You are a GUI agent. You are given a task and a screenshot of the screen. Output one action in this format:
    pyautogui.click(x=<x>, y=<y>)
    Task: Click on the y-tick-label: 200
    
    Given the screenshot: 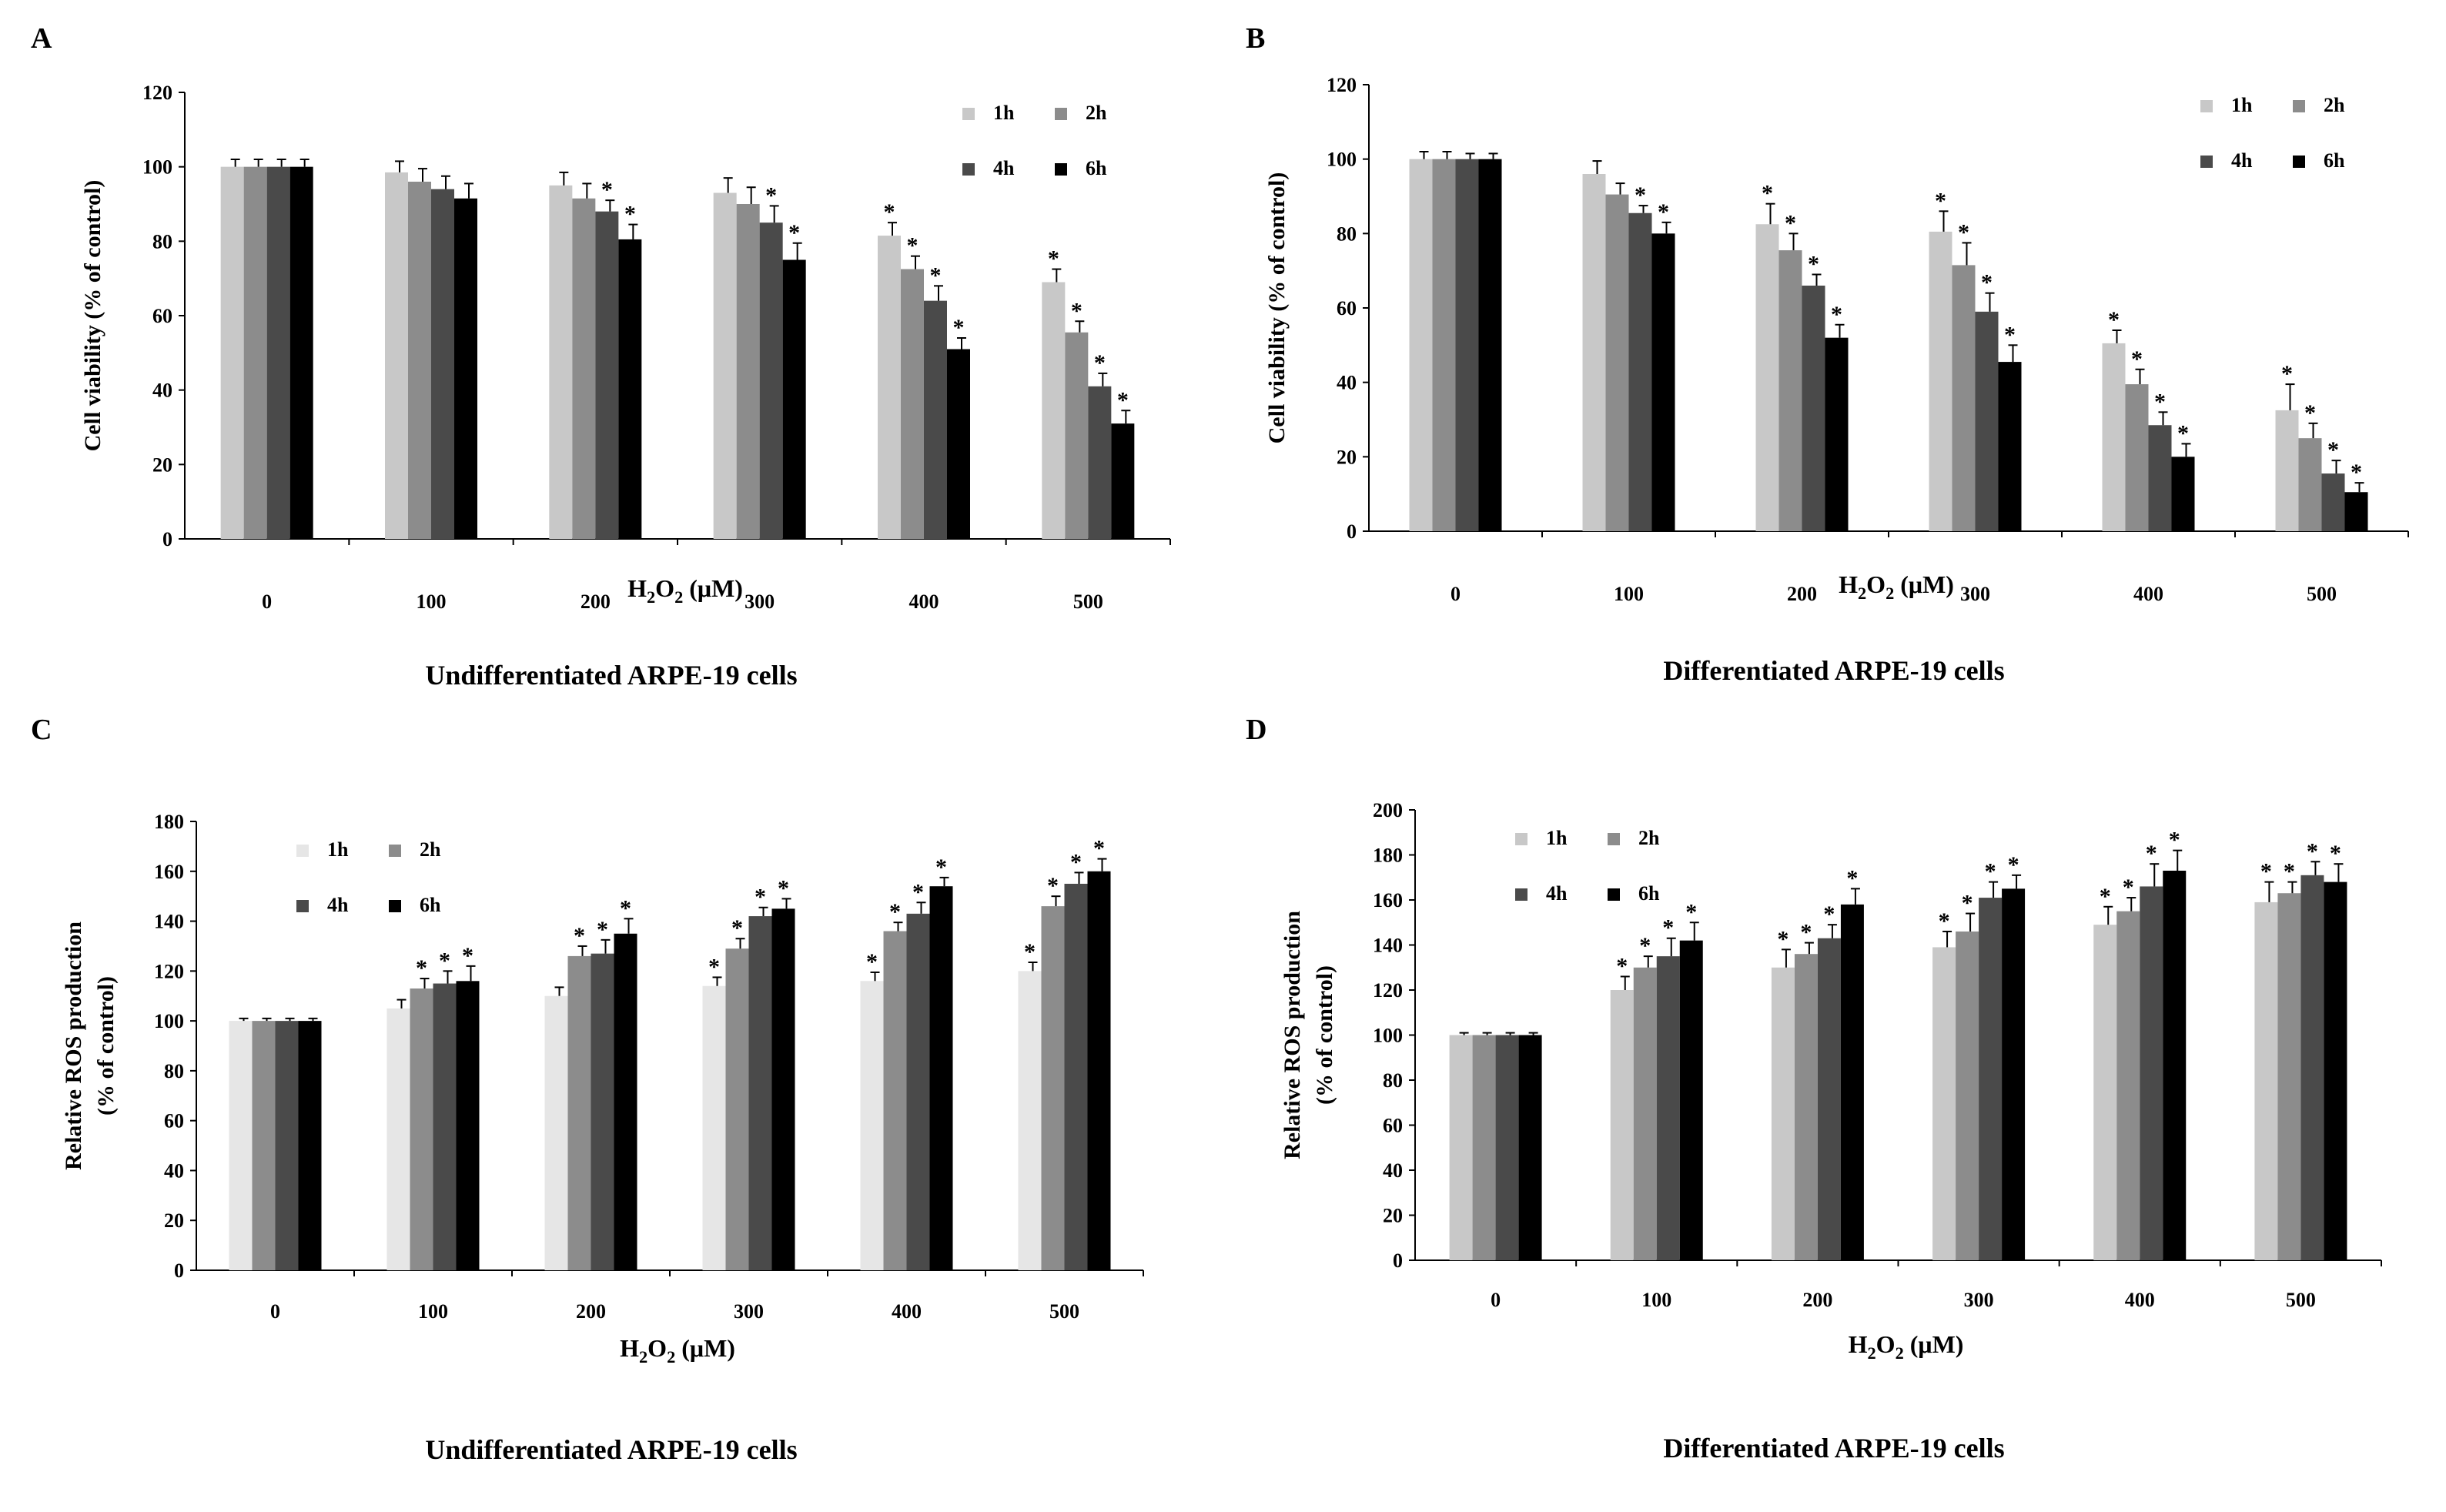 What is the action you would take?
    pyautogui.click(x=1388, y=810)
    